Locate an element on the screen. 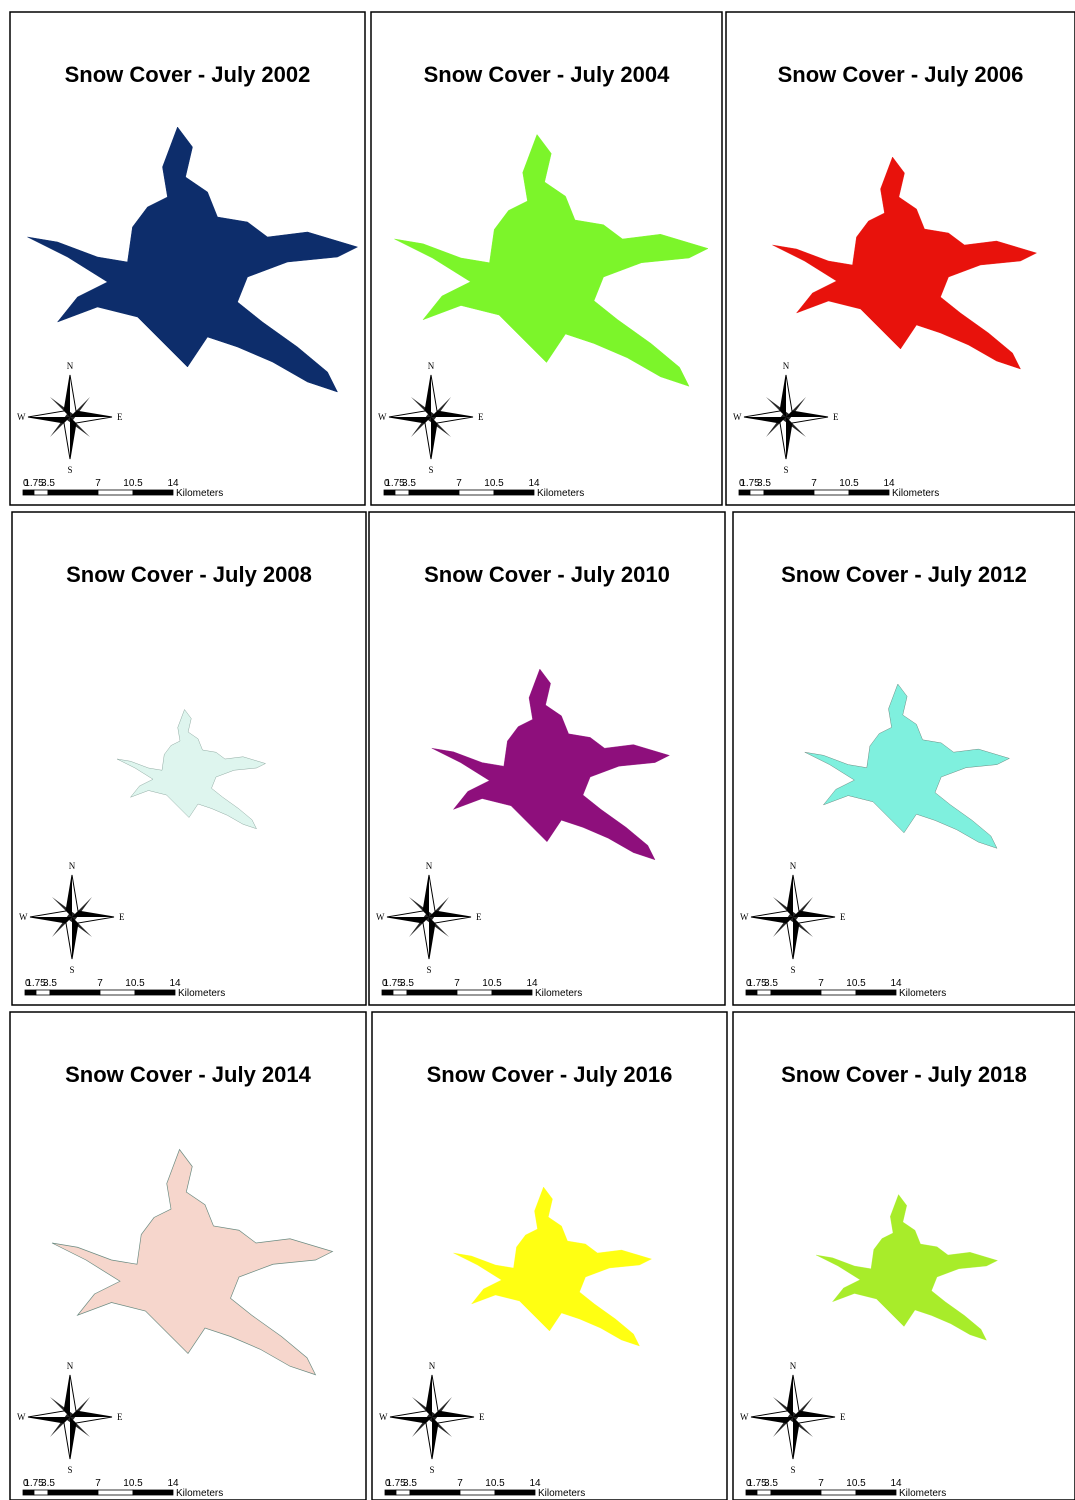  panel-title: Snow Cover - July 2010 is located at coordinates (547, 574).